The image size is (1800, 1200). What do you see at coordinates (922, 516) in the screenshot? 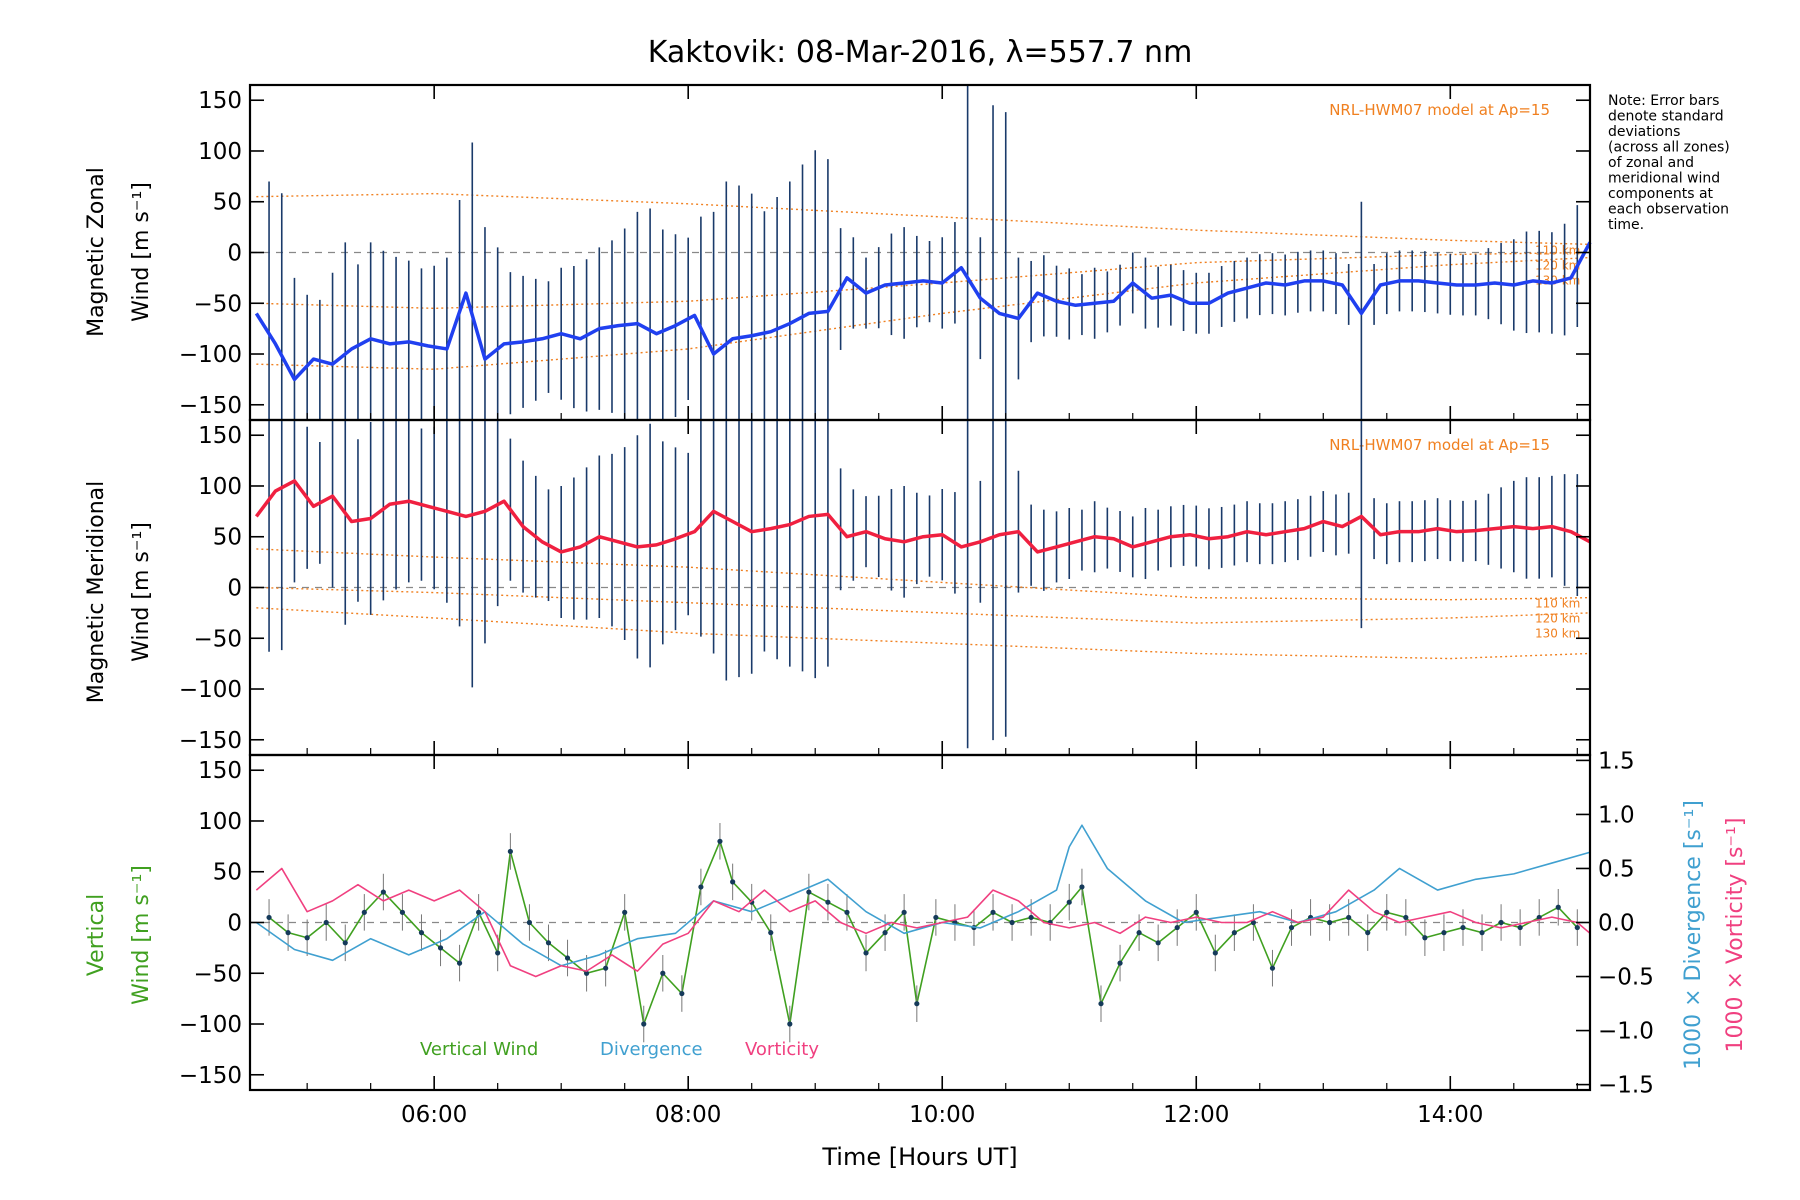
I see `meridional-wind-line` at bounding box center [922, 516].